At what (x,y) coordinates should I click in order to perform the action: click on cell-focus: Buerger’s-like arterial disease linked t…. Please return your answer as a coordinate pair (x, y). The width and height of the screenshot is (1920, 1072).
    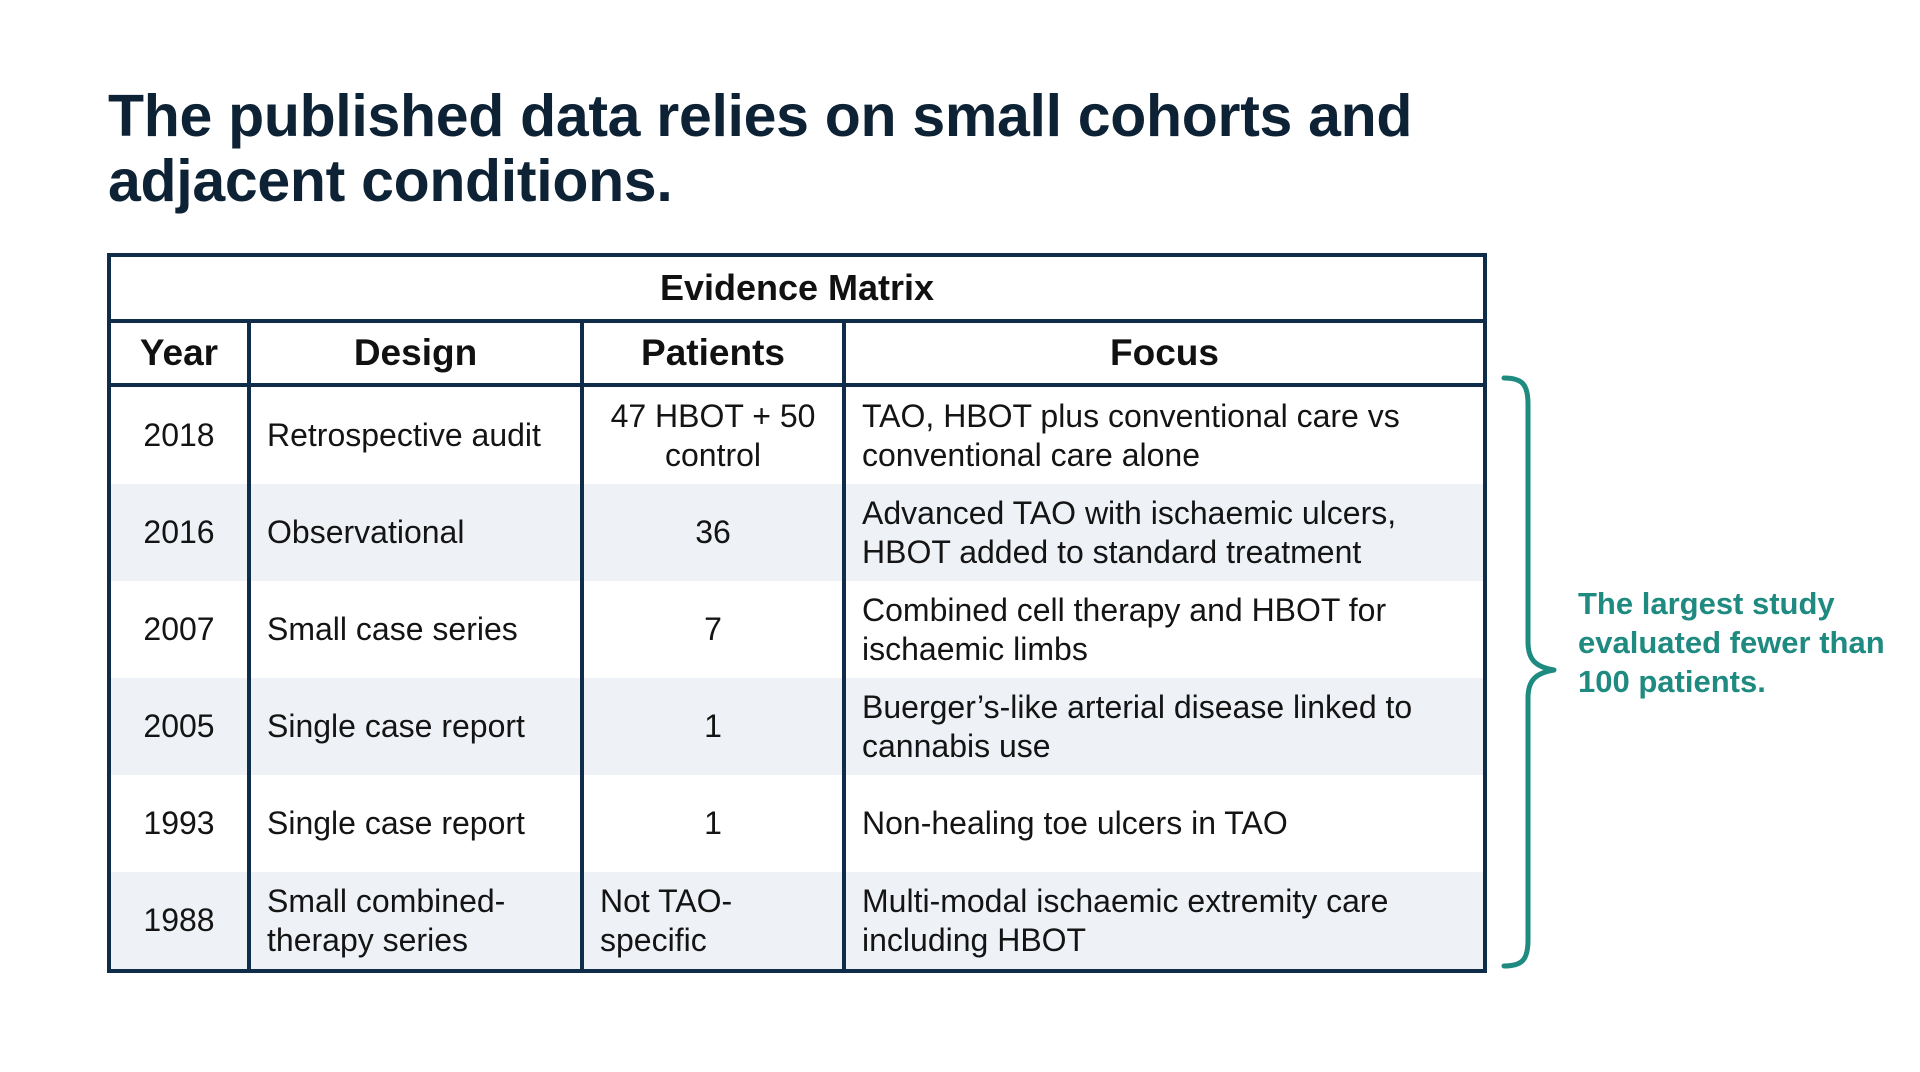
    Looking at the image, I should click on (1164, 726).